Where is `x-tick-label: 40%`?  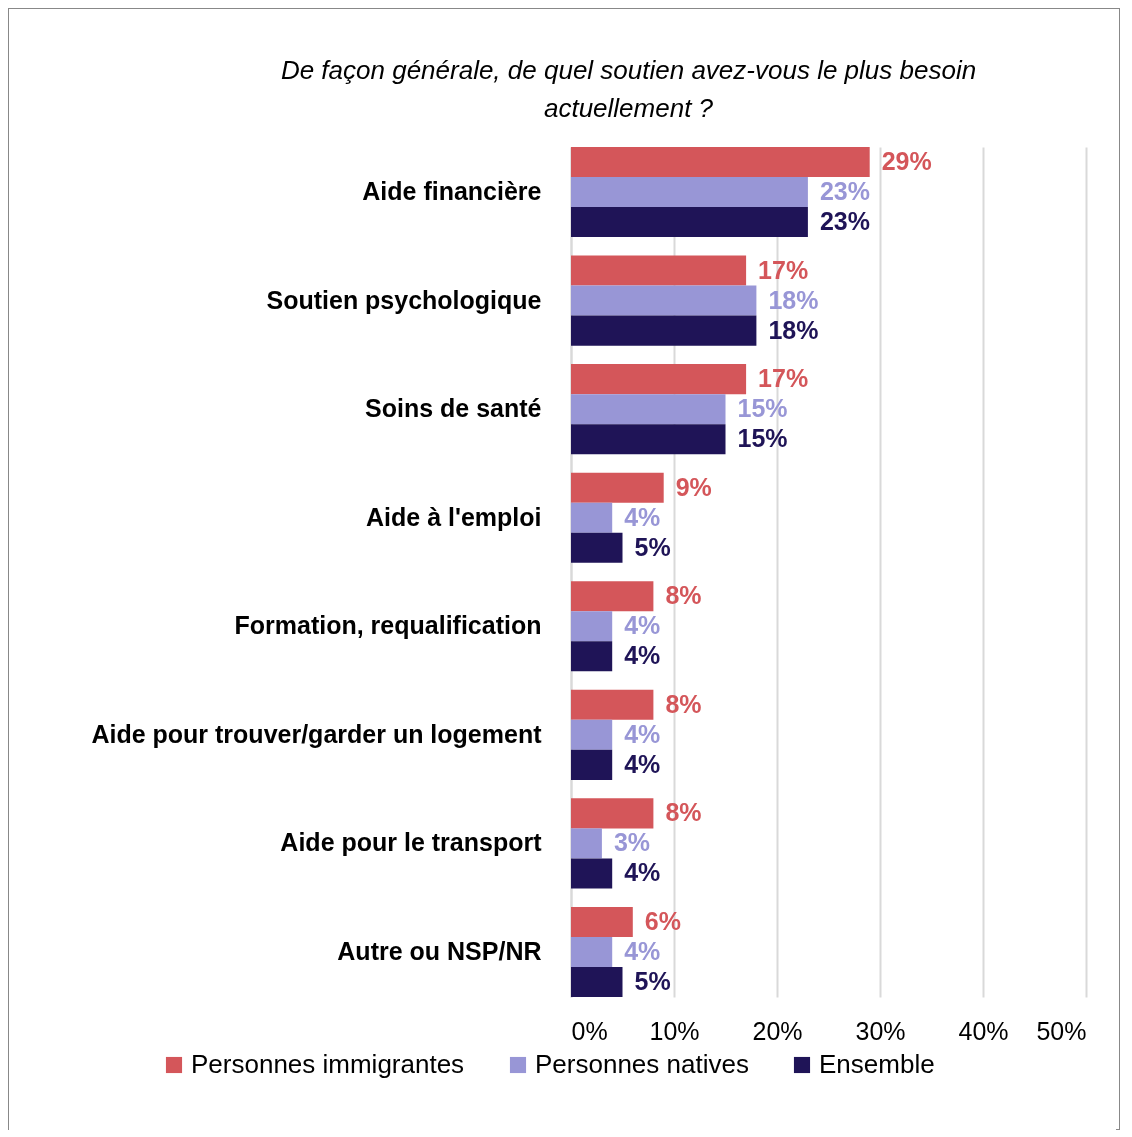
x-tick-label: 40% is located at coordinates (983, 1030).